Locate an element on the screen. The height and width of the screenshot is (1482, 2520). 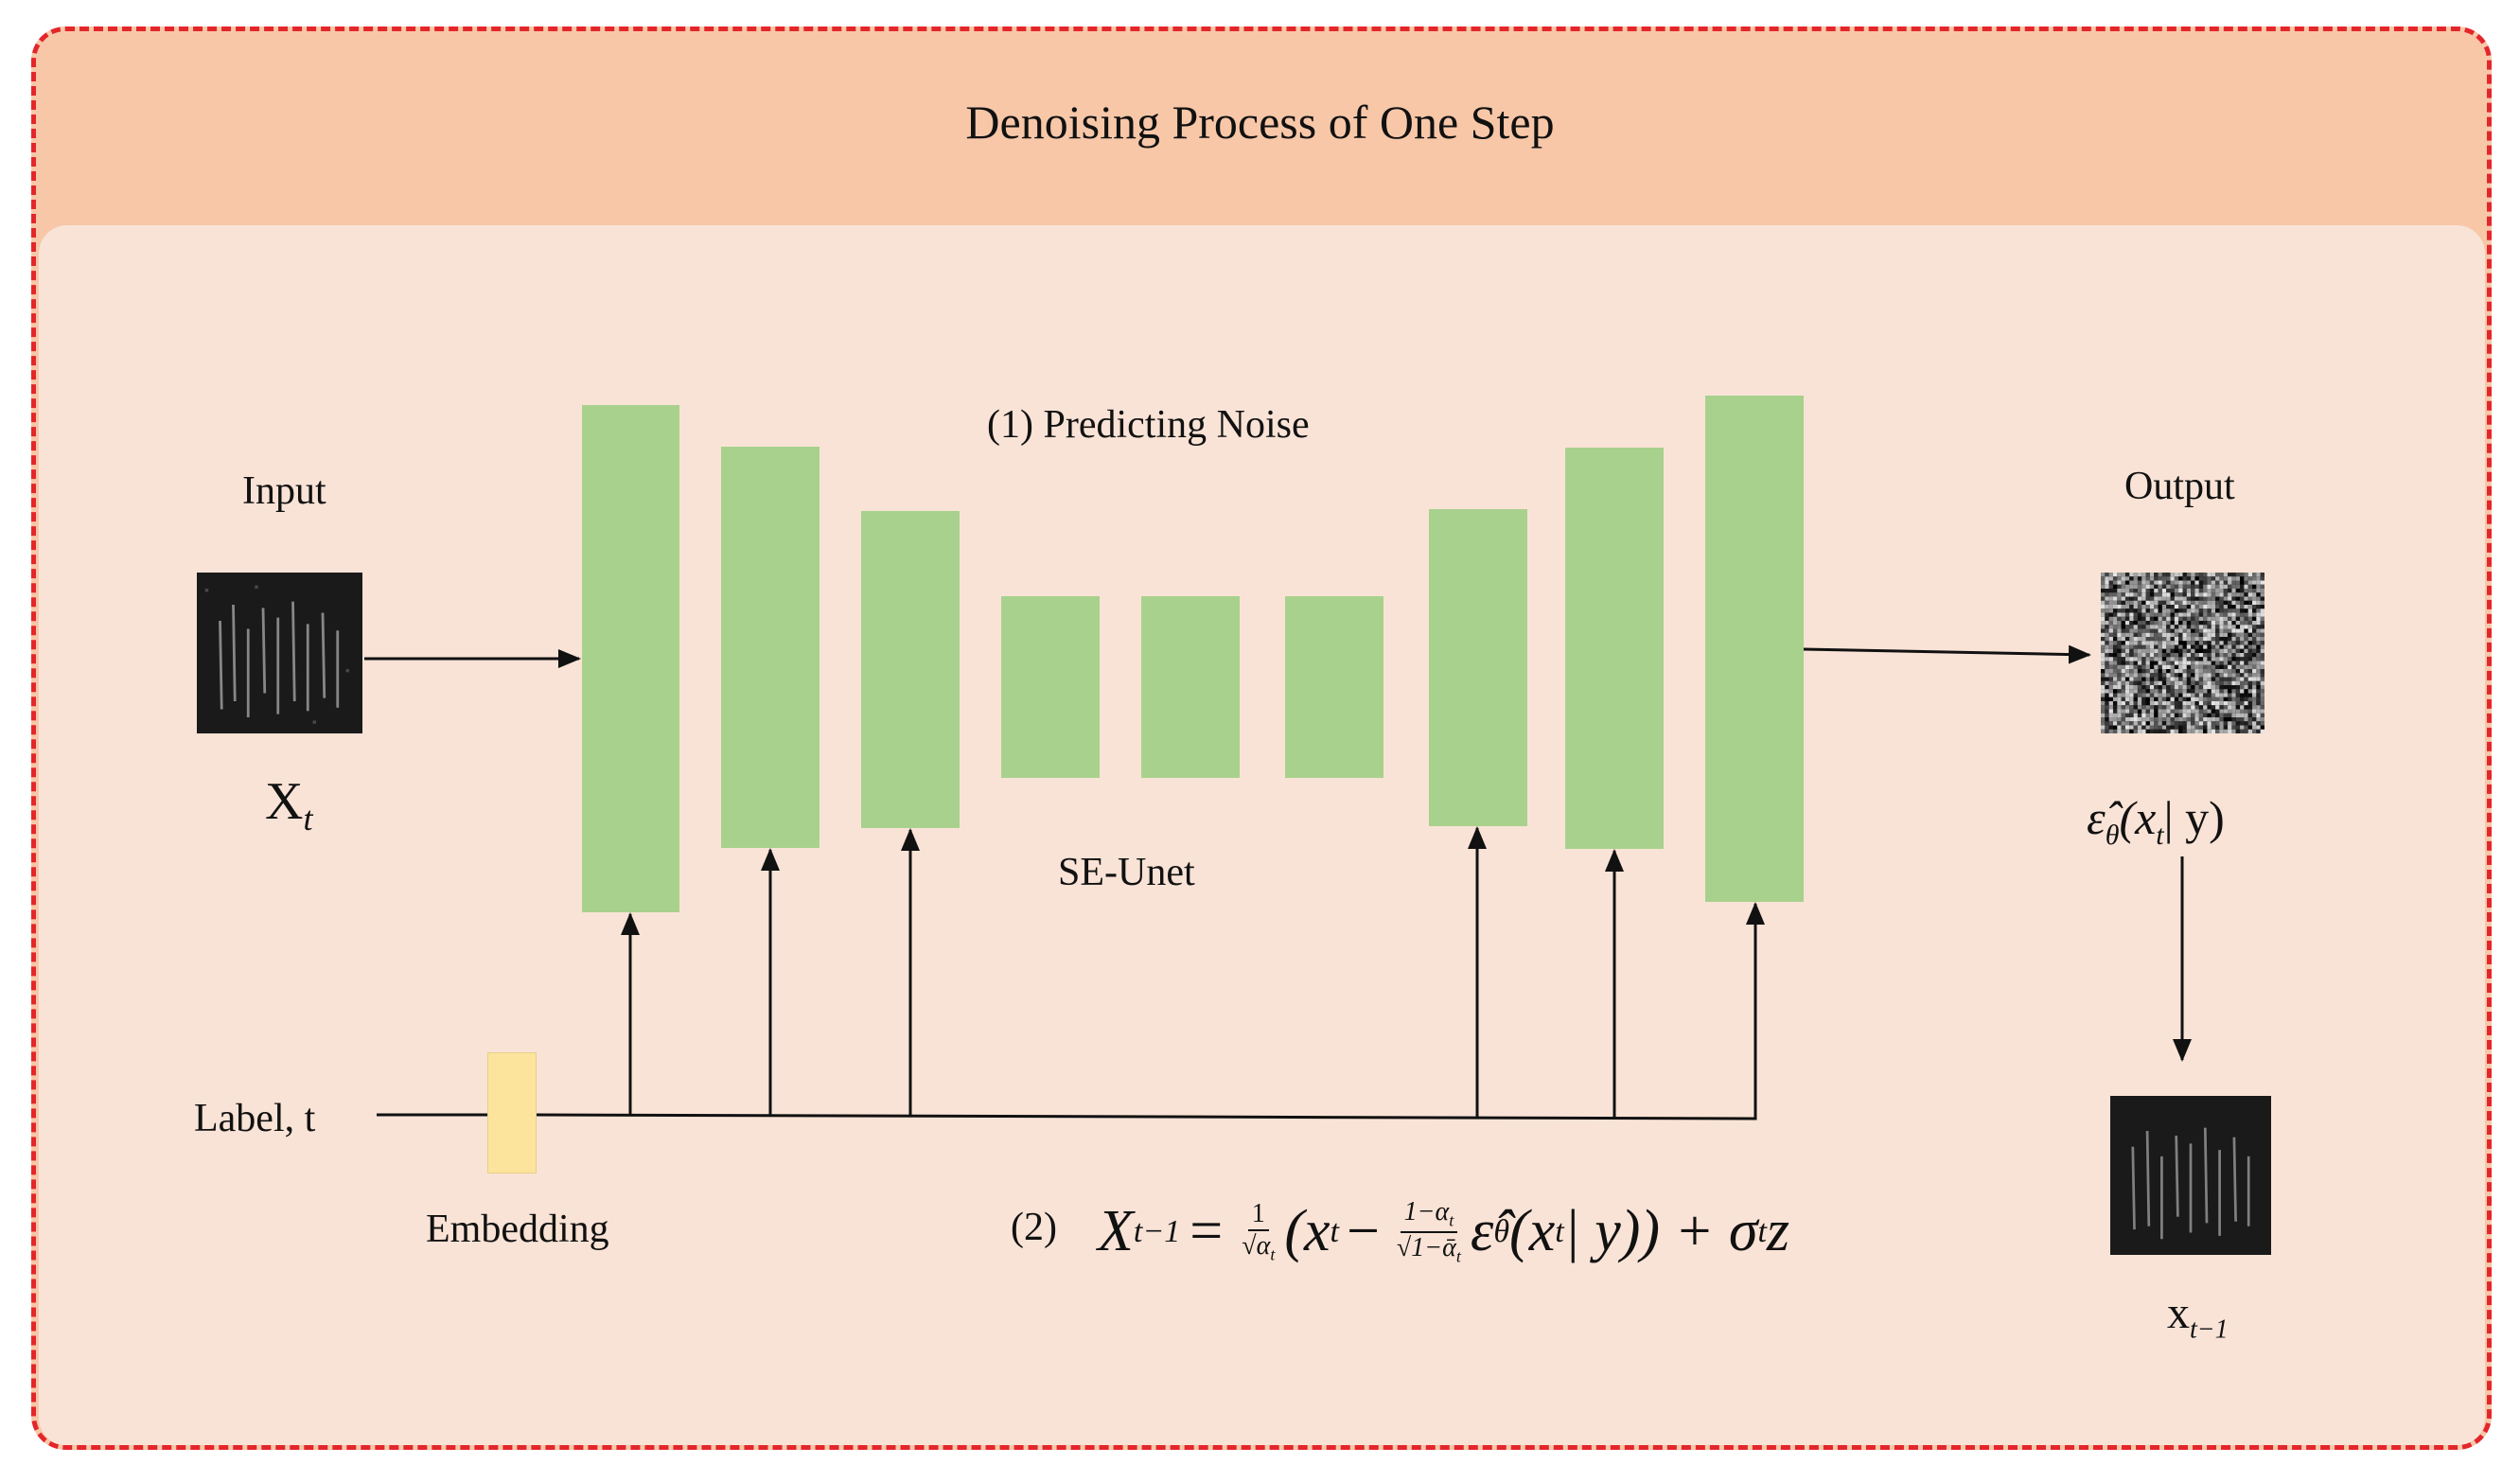
embedding-label: Embedding is located at coordinates (517, 1230).